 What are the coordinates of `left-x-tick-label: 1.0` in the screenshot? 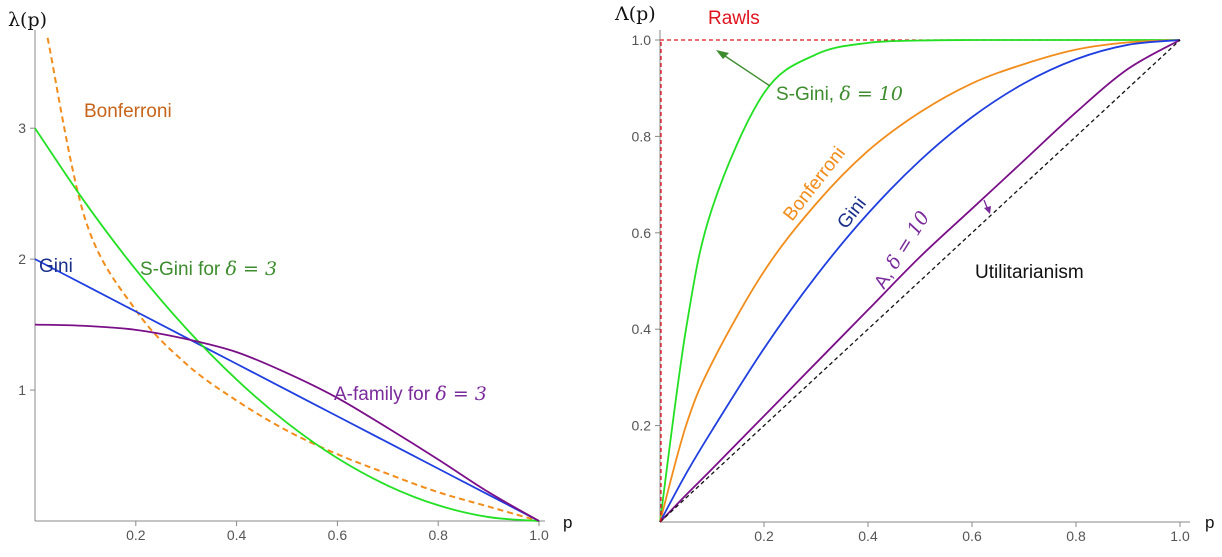 It's located at (539, 535).